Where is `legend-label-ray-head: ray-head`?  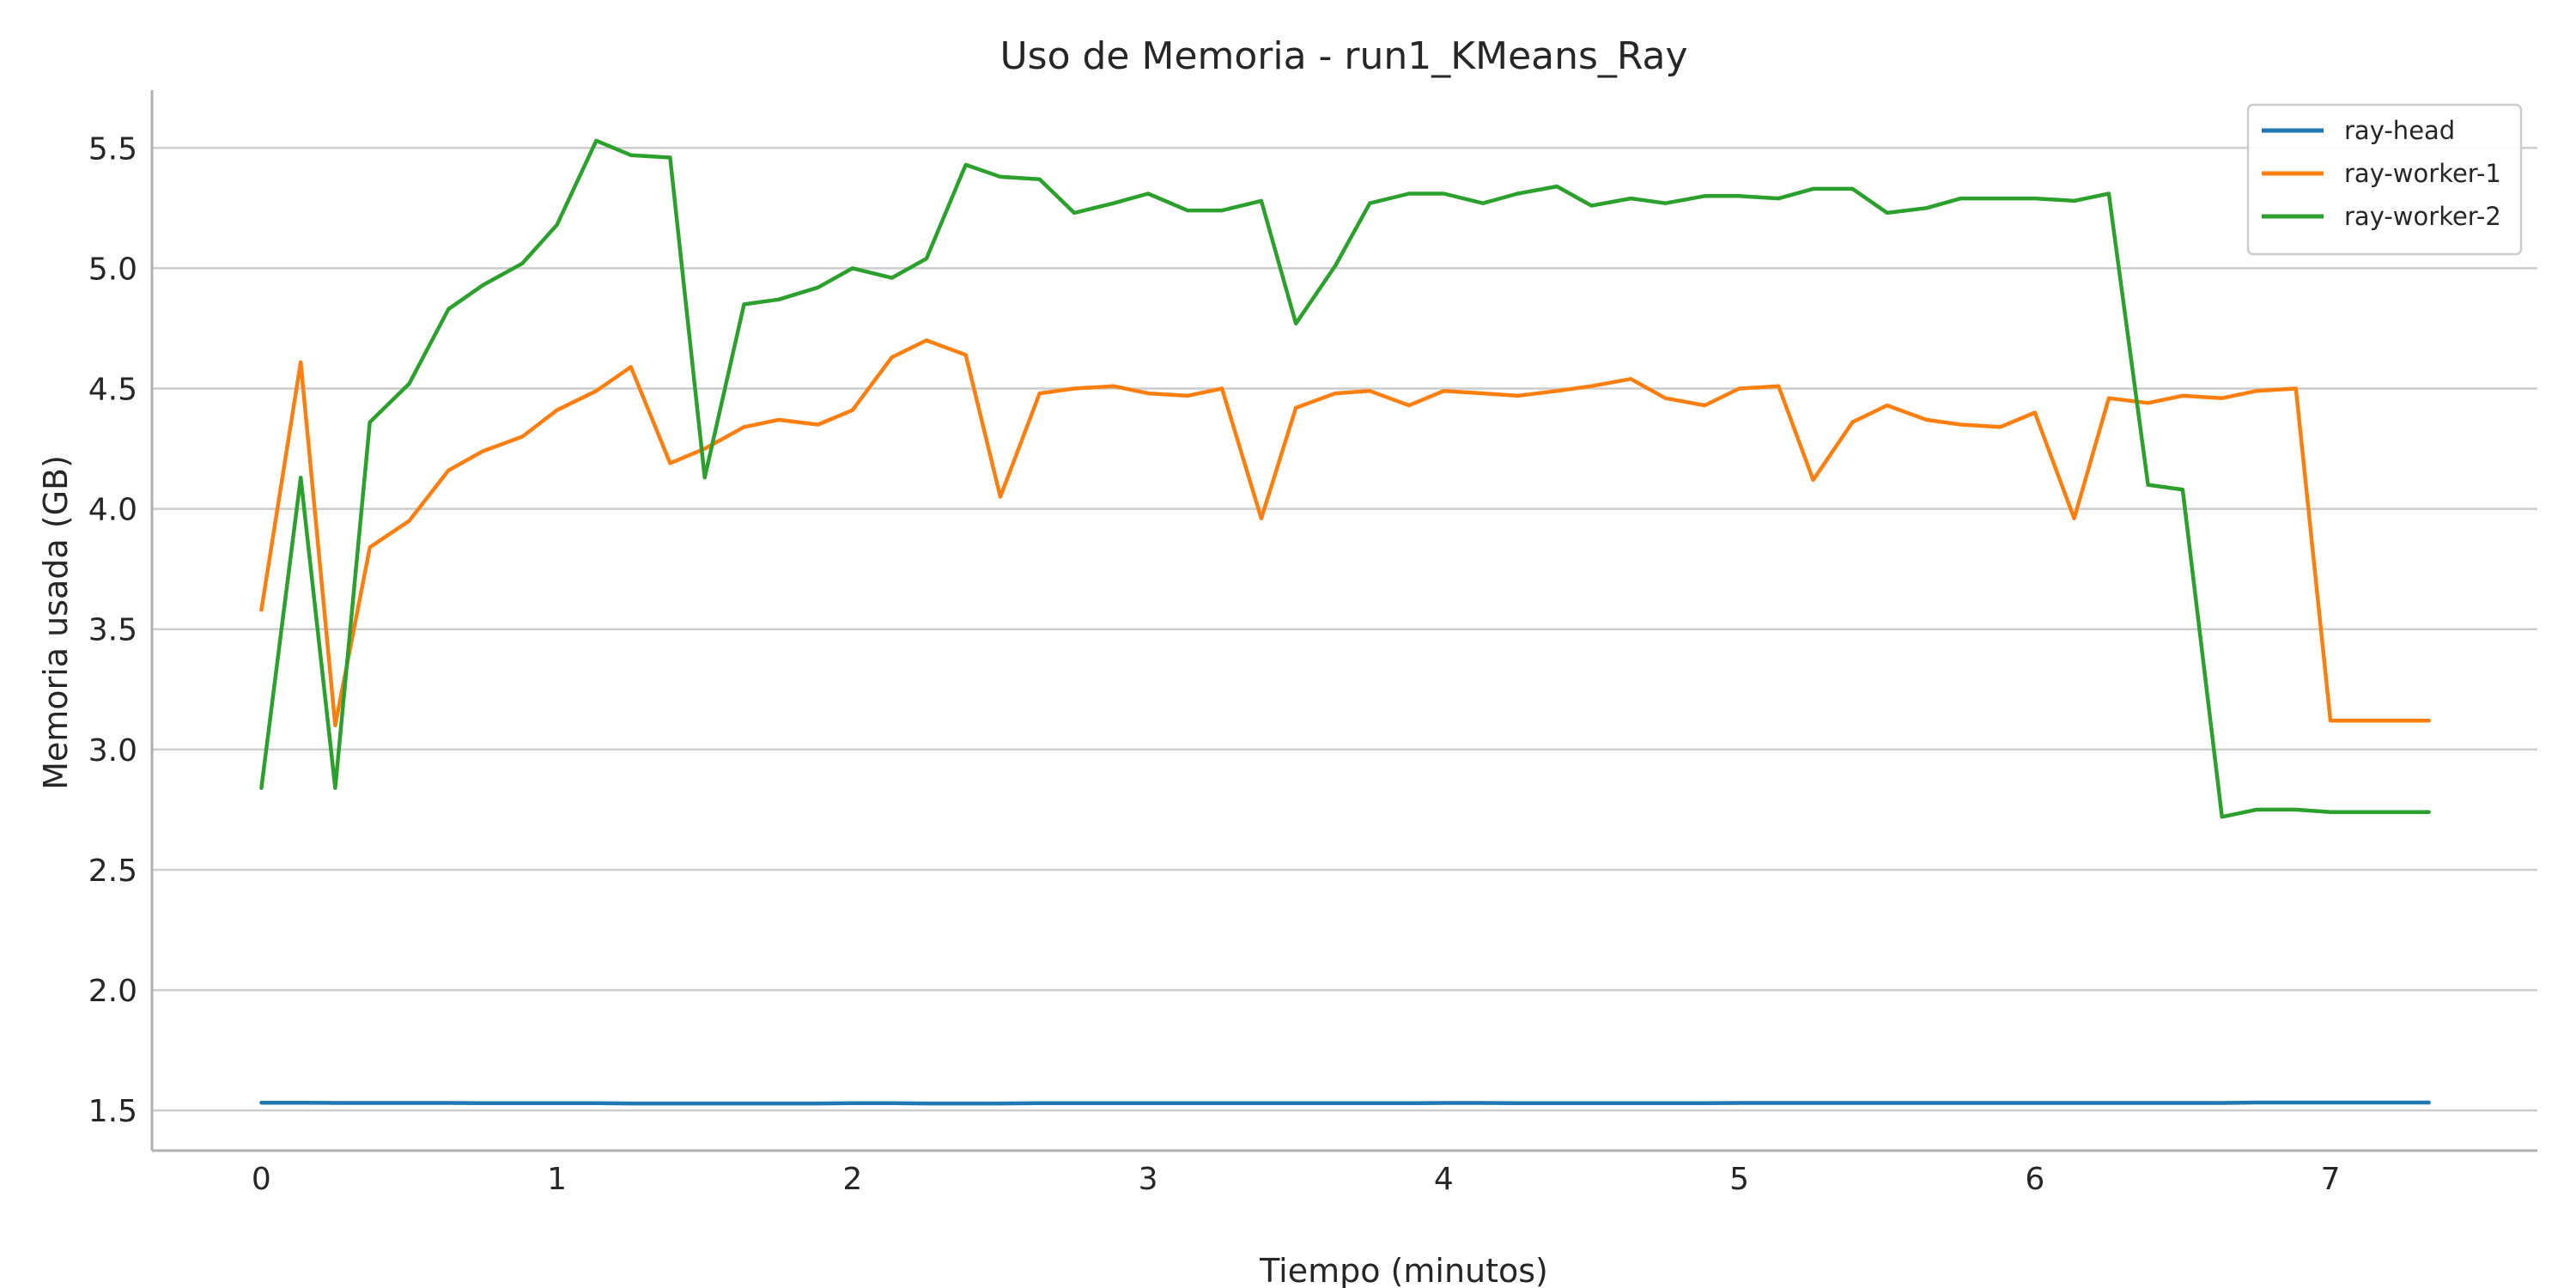 legend-label-ray-head: ray-head is located at coordinates (2399, 130).